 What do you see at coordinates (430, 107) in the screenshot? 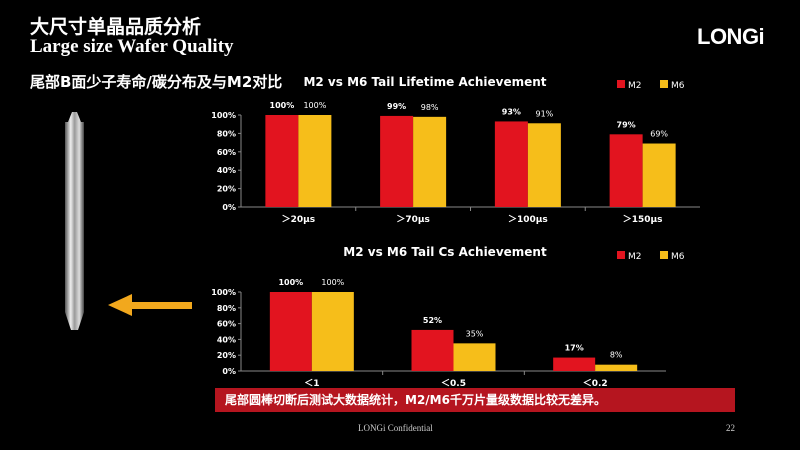
I see `data-label: 98%` at bounding box center [430, 107].